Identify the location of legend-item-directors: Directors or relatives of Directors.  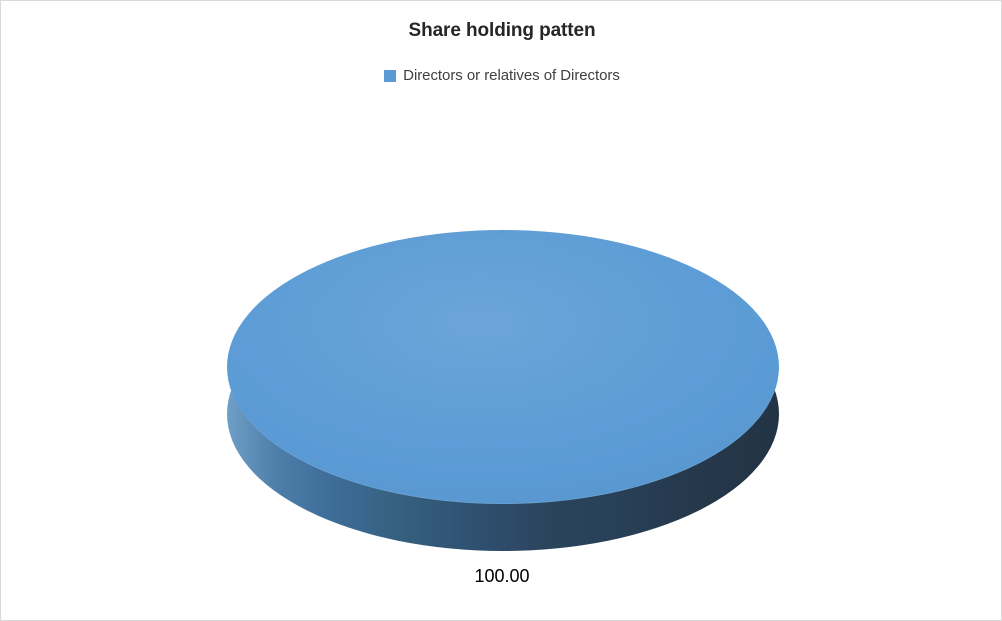
(502, 75).